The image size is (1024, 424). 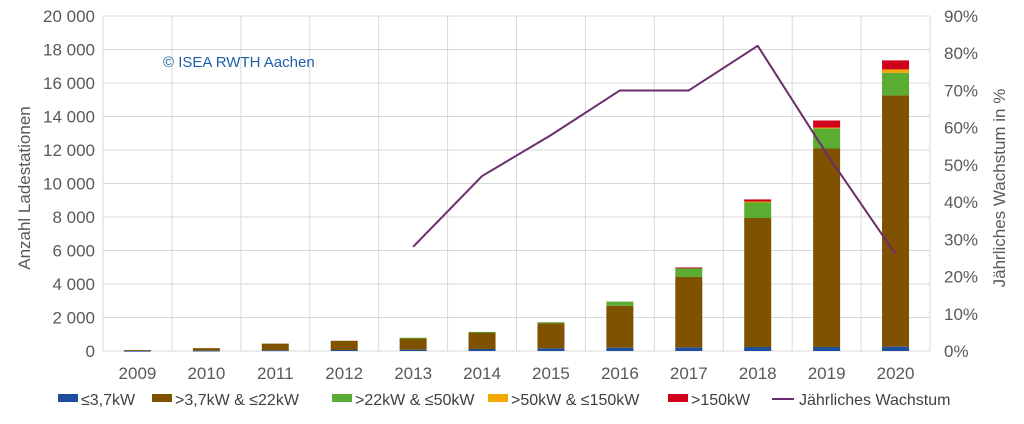 What do you see at coordinates (961, 184) in the screenshot?
I see `right-axis-ticks: 0% 10% 20% 30% 40% 50% 60% 70% 80% 90%` at bounding box center [961, 184].